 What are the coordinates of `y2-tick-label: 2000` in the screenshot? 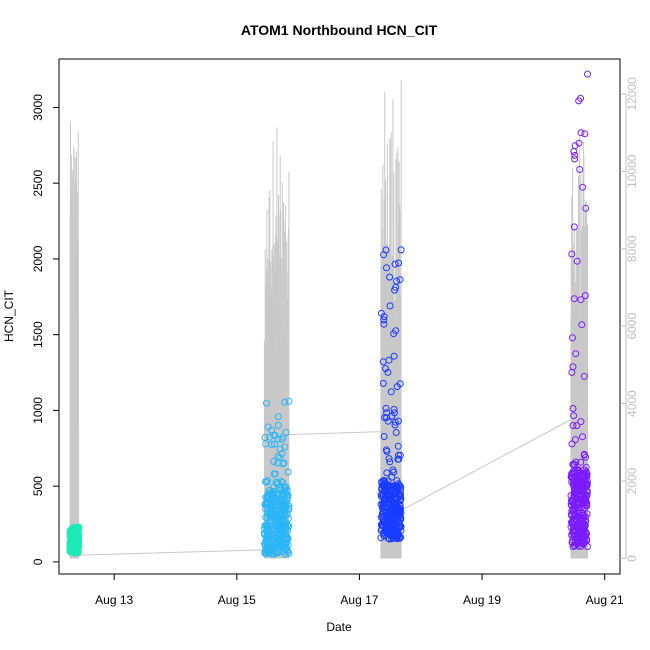 It's located at (632, 480).